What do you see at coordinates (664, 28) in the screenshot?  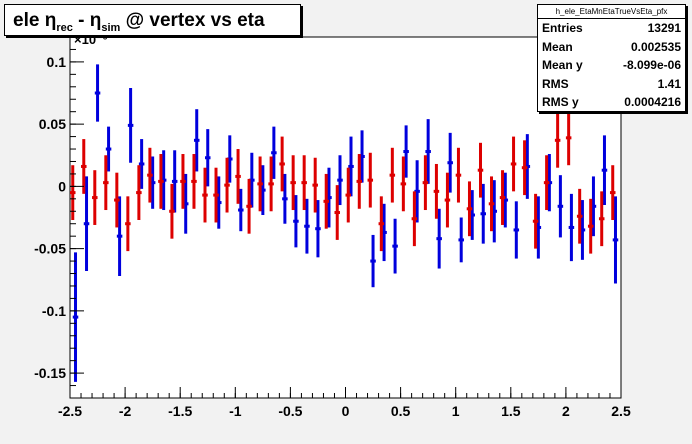 I see `stats-value: 13291` at bounding box center [664, 28].